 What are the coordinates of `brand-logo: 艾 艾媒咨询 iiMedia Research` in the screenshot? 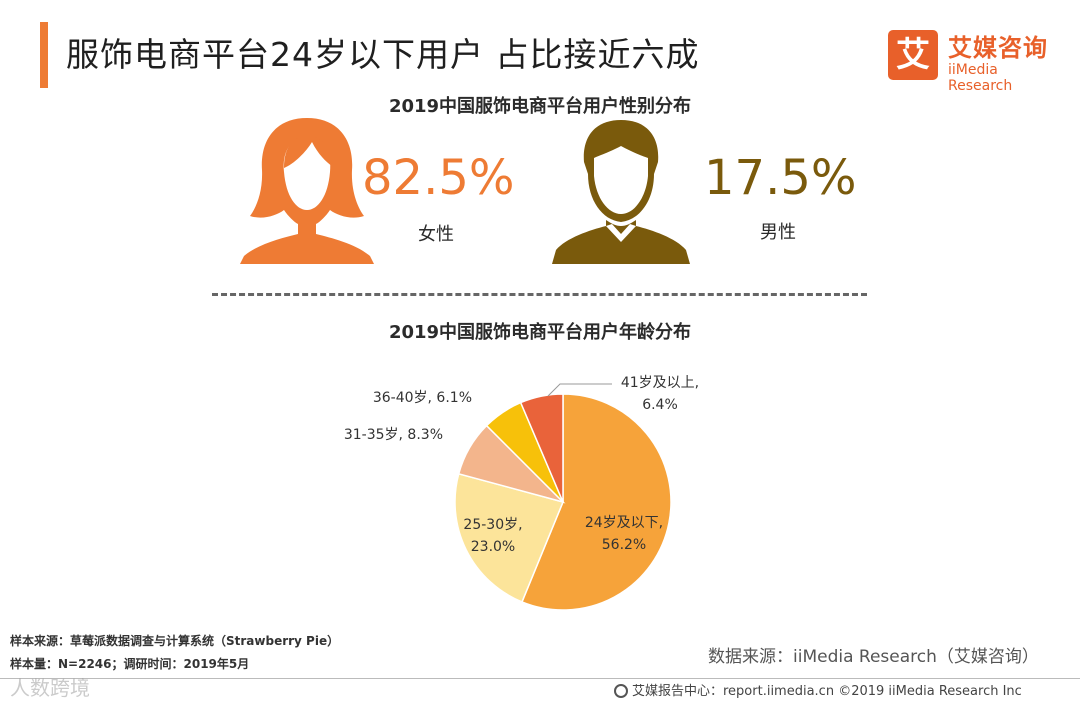 It's located at (975, 61).